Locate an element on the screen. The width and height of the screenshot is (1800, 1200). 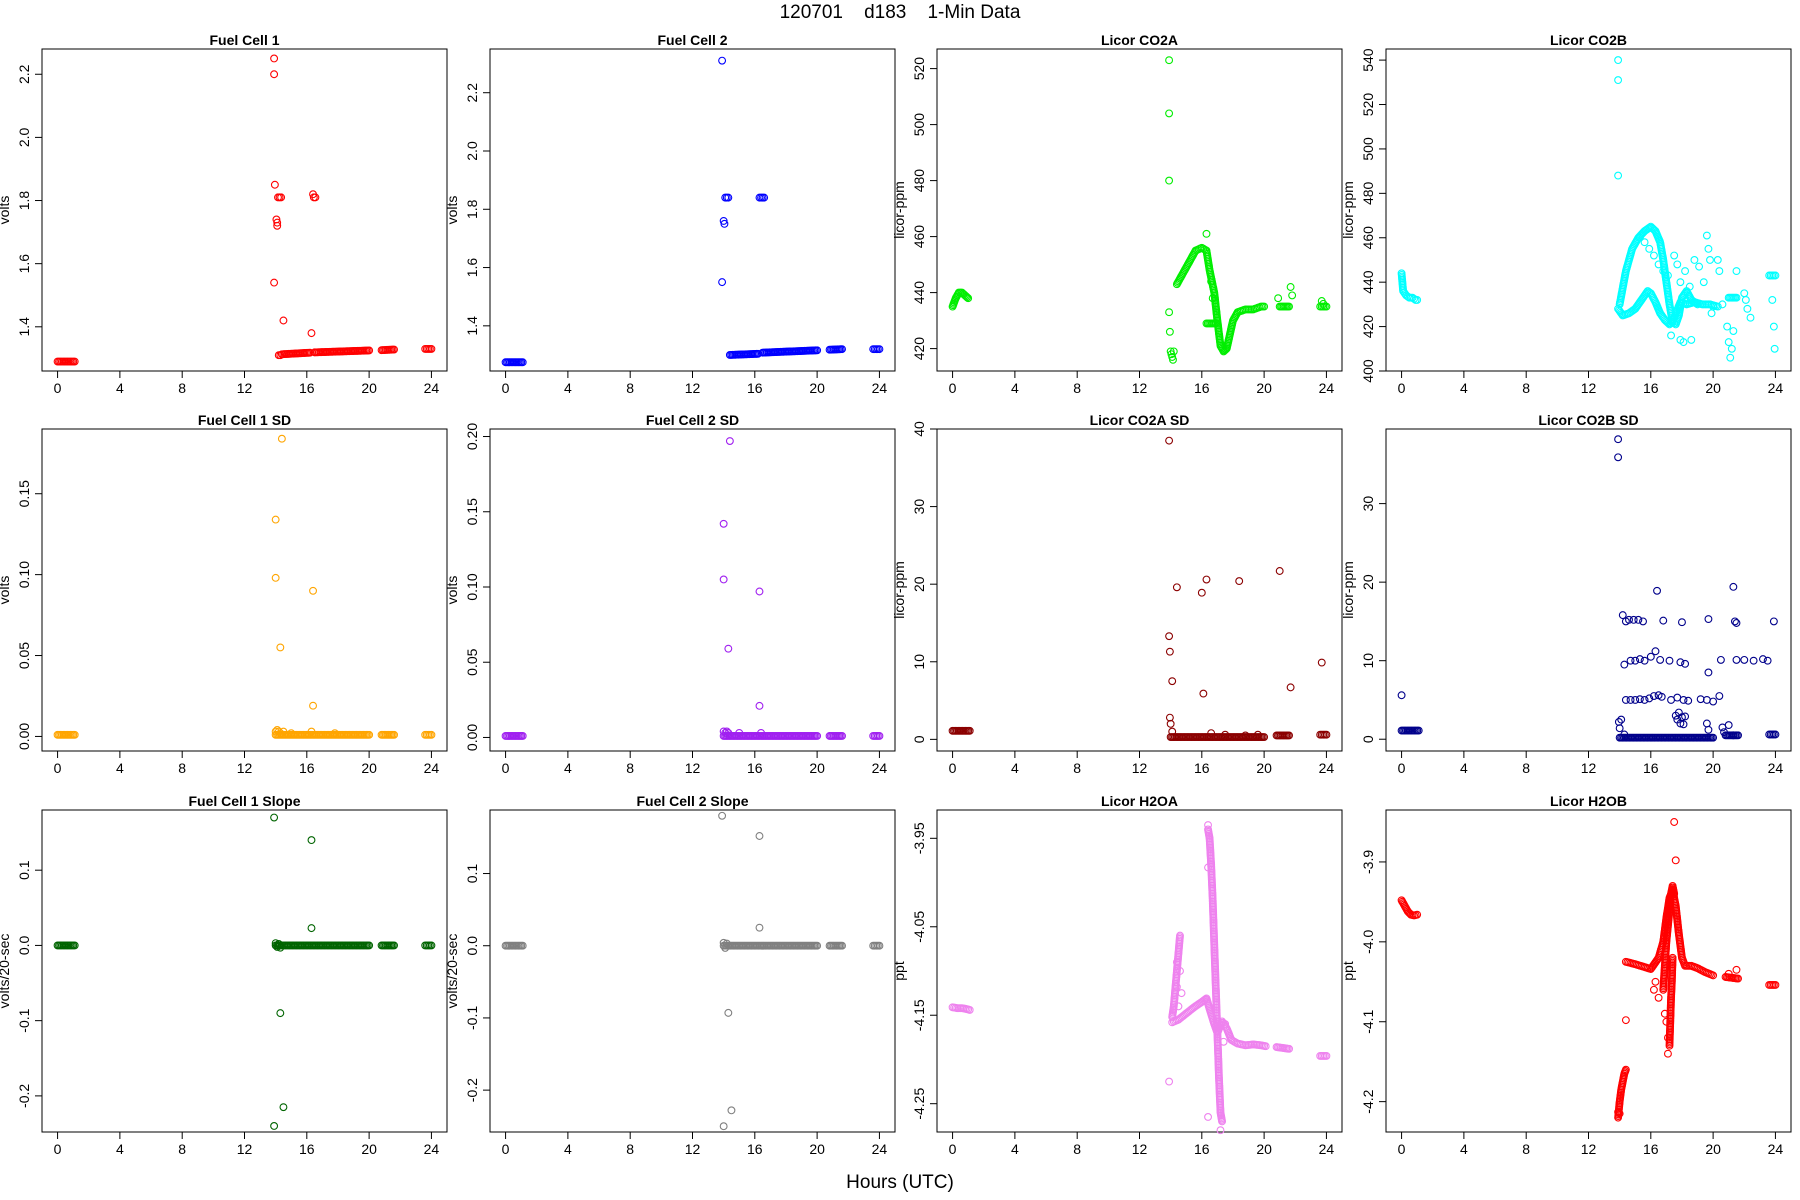
y-tick-label: 20 is located at coordinates (919, 584).